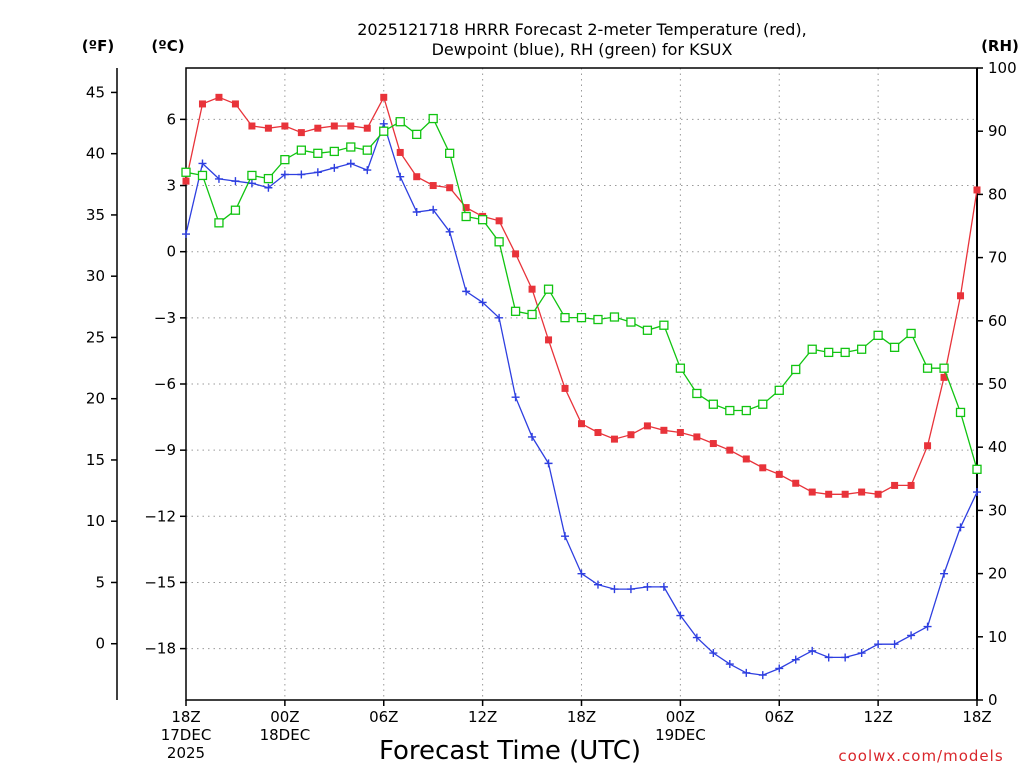 This screenshot has height=768, width=1024. What do you see at coordinates (95, 276) in the screenshot?
I see `fahrenheit-tick-label: 30` at bounding box center [95, 276].